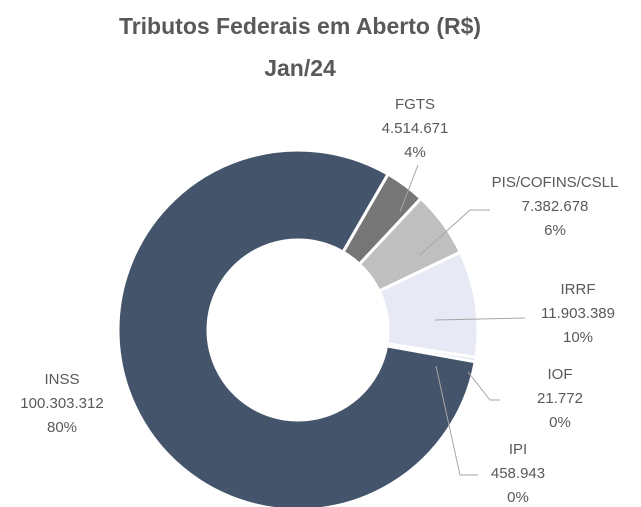  What do you see at coordinates (415, 104) in the screenshot?
I see `category-label: FGTS` at bounding box center [415, 104].